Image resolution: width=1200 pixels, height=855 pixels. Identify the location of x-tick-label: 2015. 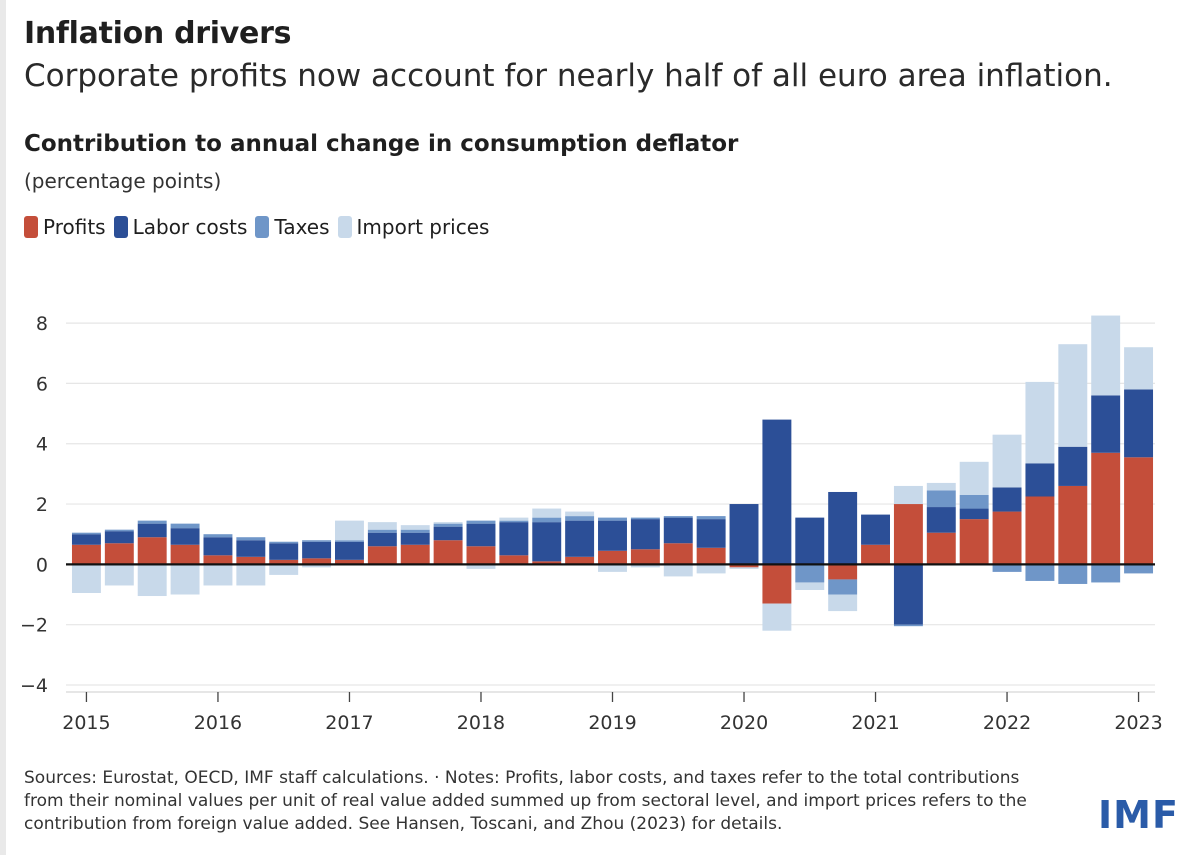
(86, 723).